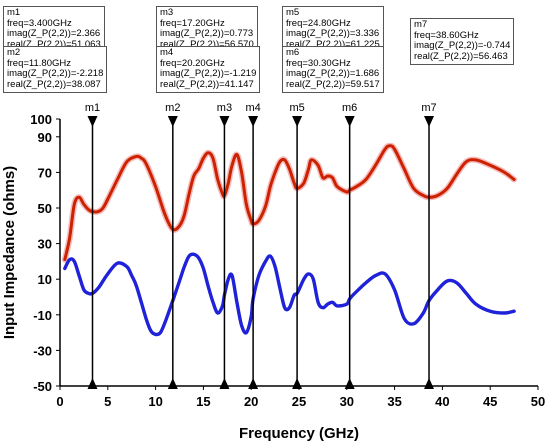 The width and height of the screenshot is (550, 446). Describe the element at coordinates (107, 401) in the screenshot. I see `x-tick-label: 5` at that location.